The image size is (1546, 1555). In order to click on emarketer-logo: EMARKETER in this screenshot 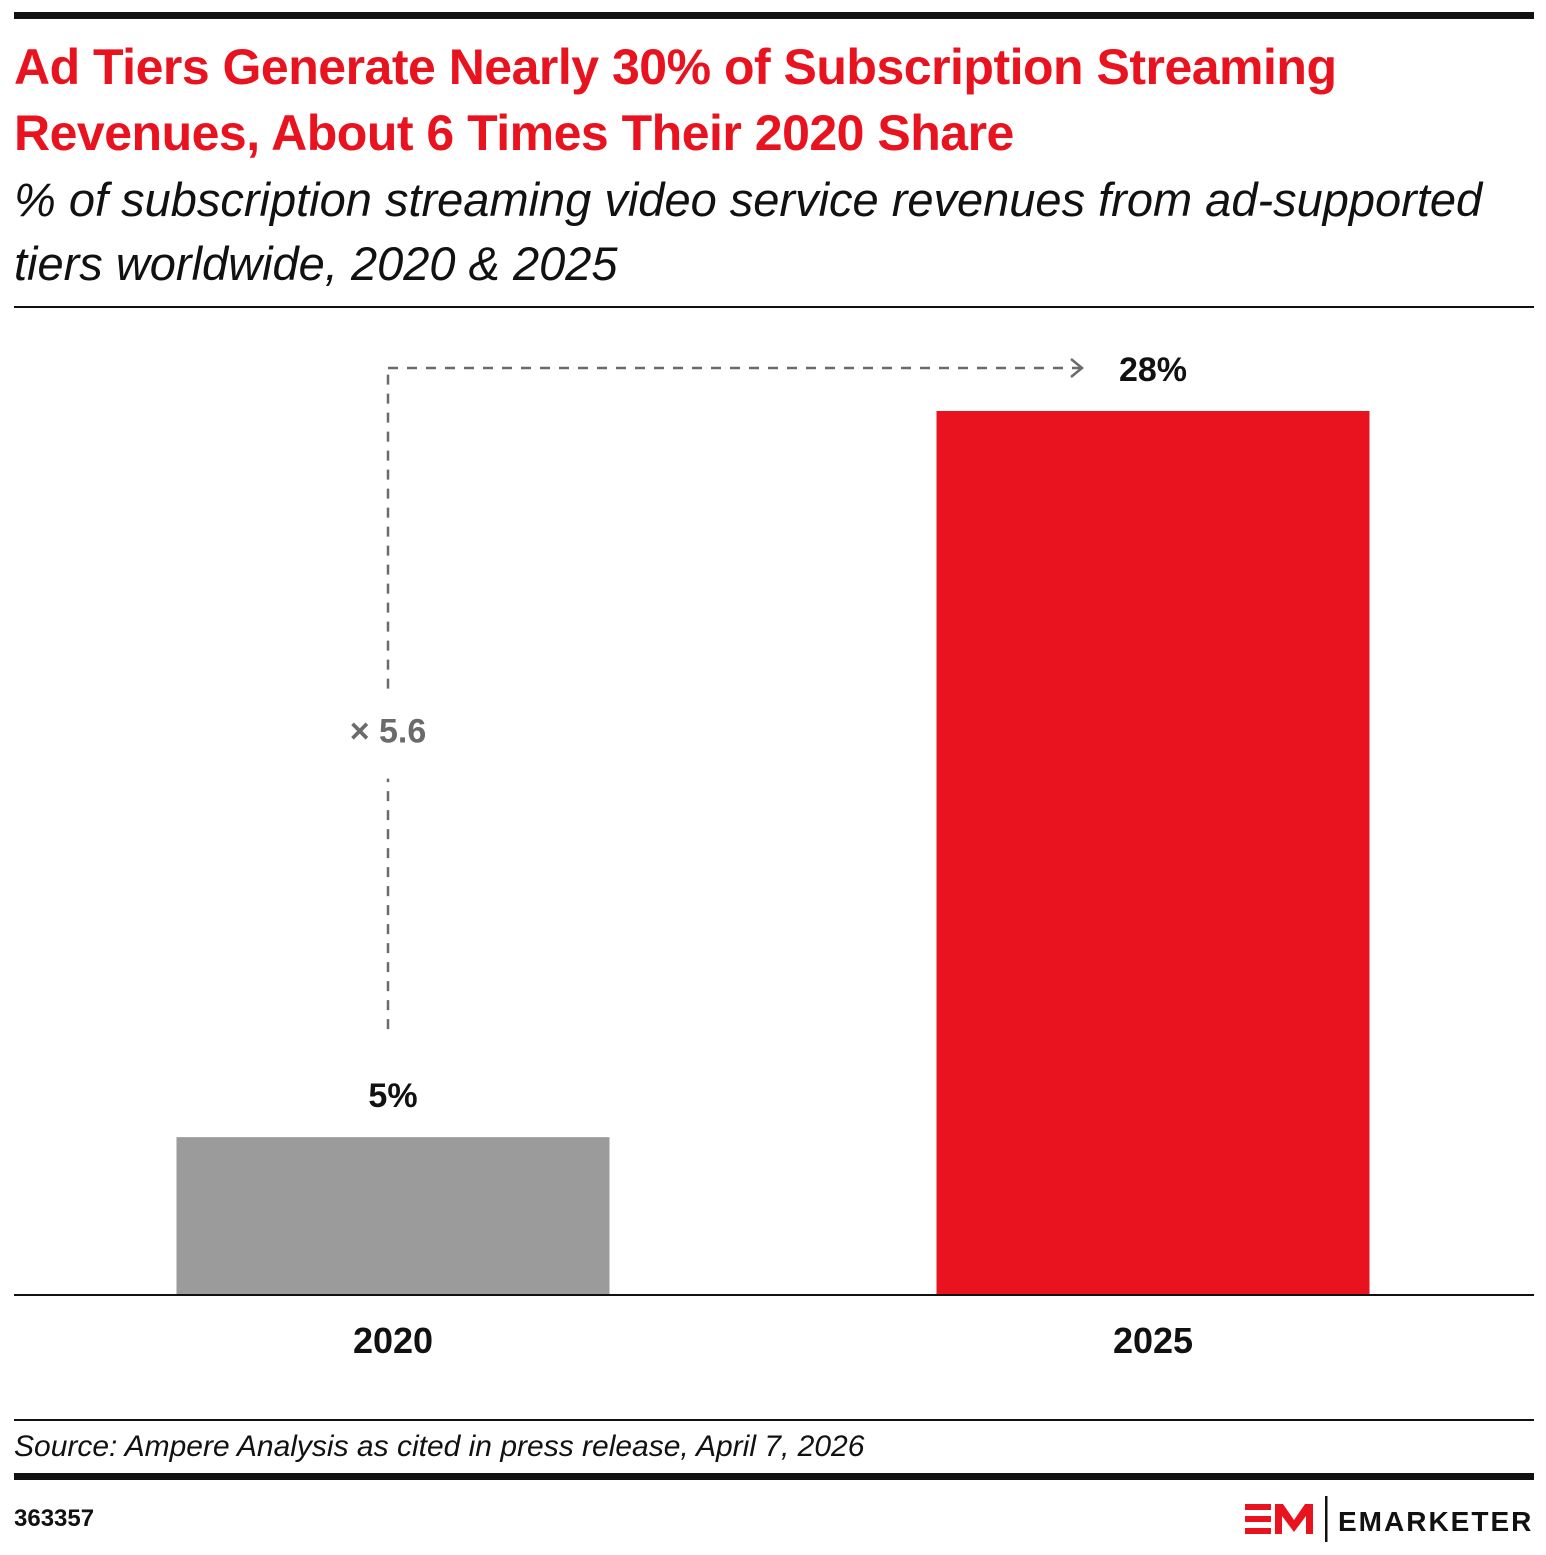, I will do `click(1390, 1519)`.